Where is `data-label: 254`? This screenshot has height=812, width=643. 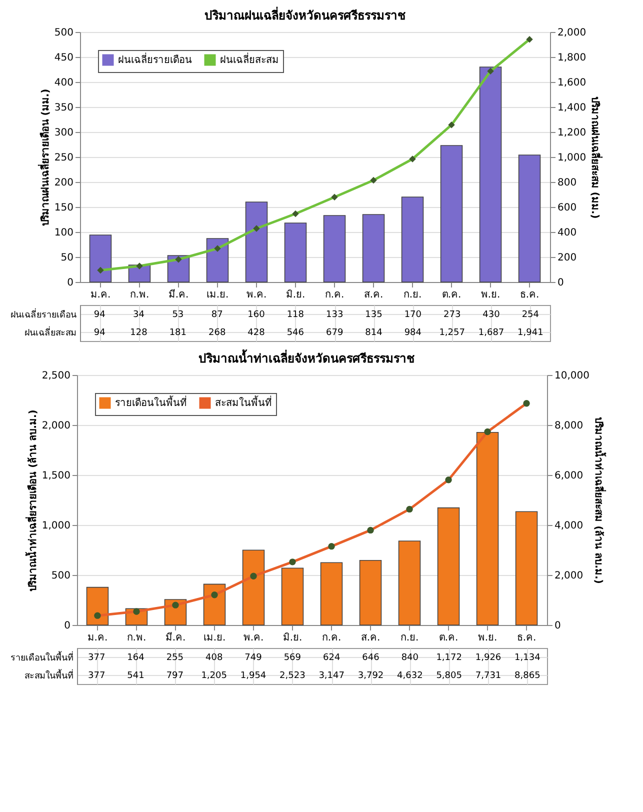 data-label: 254 is located at coordinates (531, 315).